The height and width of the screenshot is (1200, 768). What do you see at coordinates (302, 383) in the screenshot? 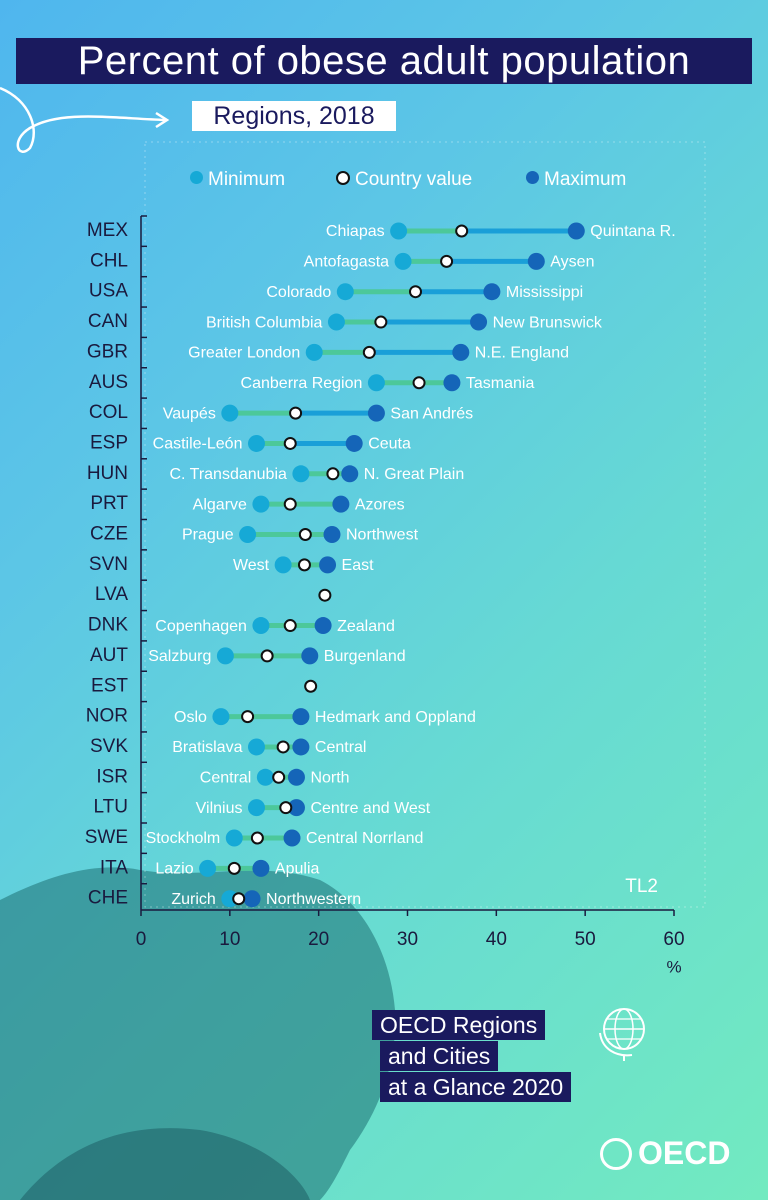
I see `minimum-region-label: Canberra Region` at bounding box center [302, 383].